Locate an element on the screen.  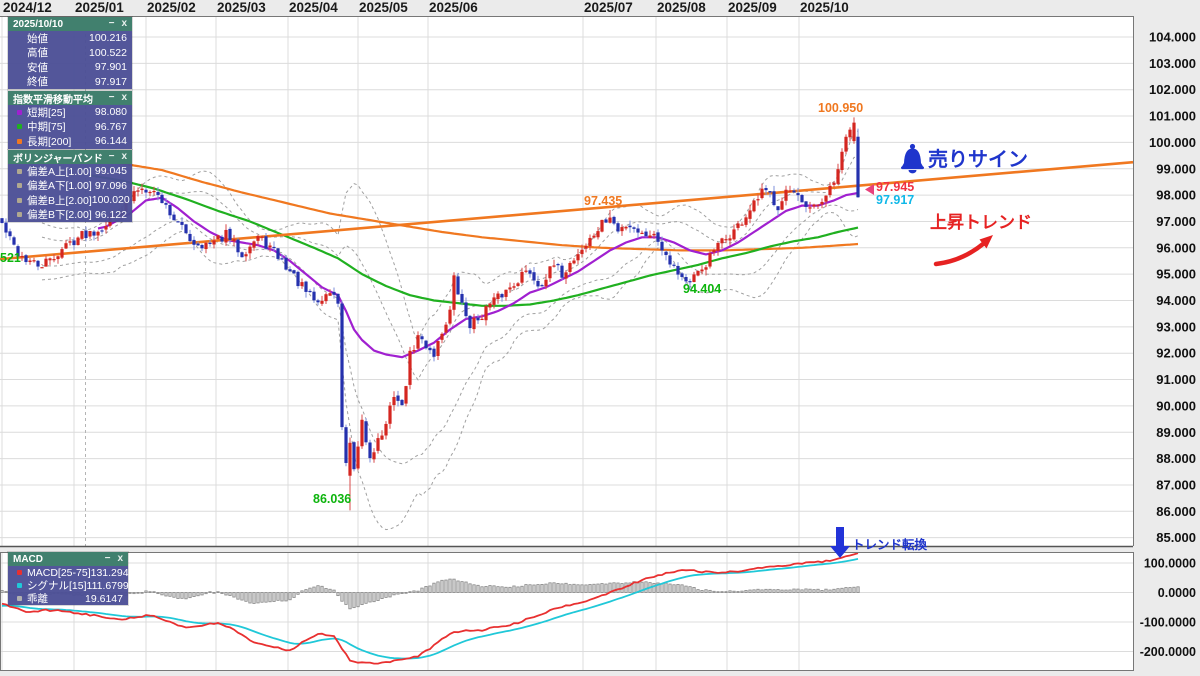
panel-title: ボリンジャーバンド is located at coordinates (58, 159).